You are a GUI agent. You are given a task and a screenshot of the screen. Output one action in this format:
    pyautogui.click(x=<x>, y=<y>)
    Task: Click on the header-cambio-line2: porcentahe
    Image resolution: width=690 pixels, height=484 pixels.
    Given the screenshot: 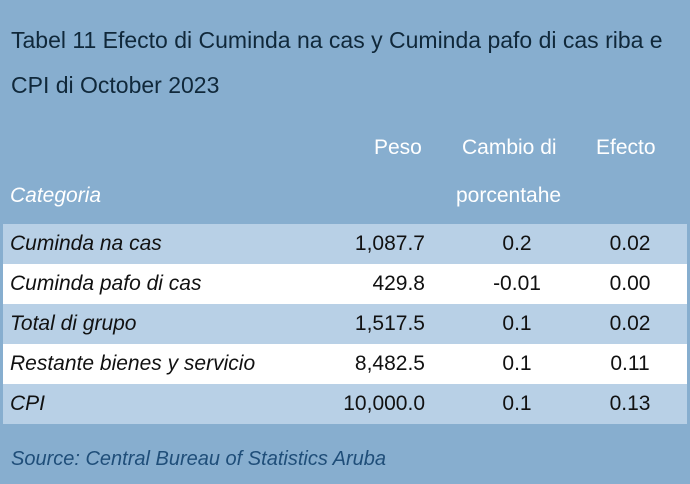 What is the action you would take?
    pyautogui.click(x=509, y=195)
    